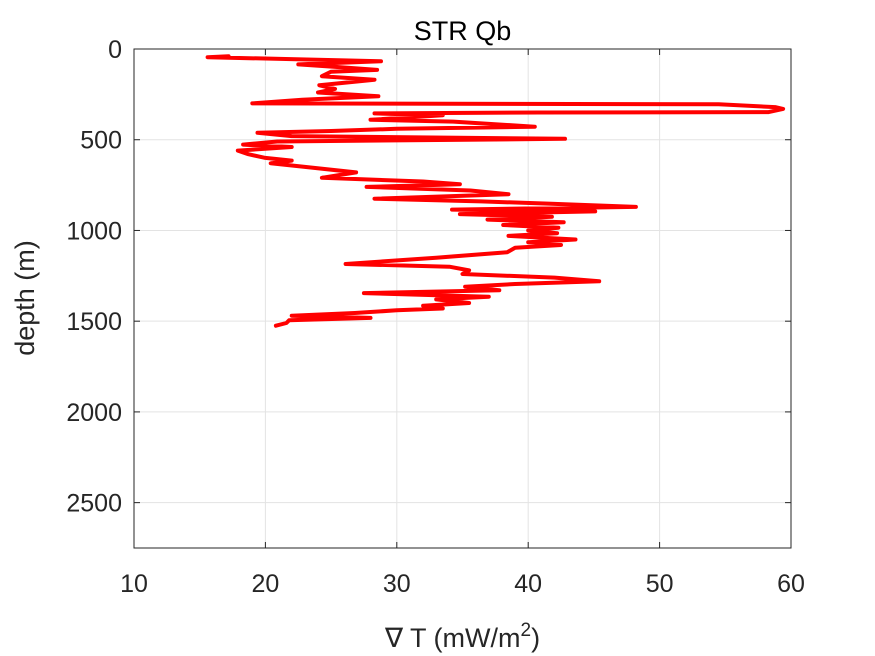 The image size is (875, 656). Describe the element at coordinates (528, 584) in the screenshot. I see `x-tick-label: 40` at that location.